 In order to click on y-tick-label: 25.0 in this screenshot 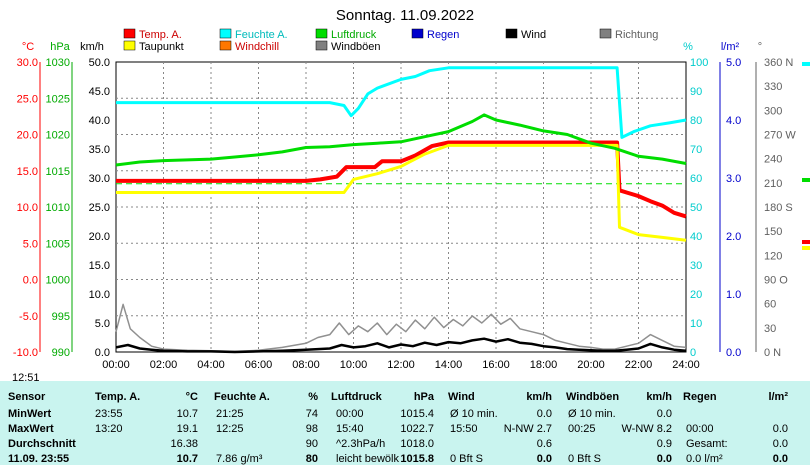, I will do `click(99, 208)`.